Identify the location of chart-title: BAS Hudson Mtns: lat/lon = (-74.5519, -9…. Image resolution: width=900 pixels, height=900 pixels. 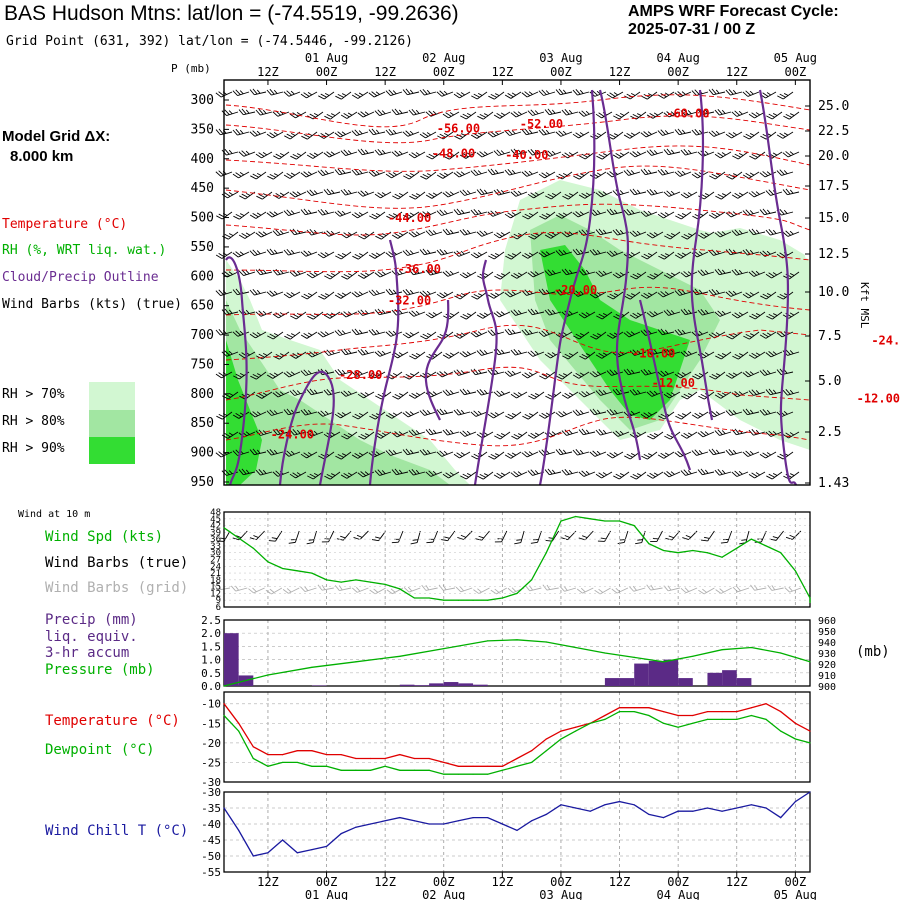
(231, 13).